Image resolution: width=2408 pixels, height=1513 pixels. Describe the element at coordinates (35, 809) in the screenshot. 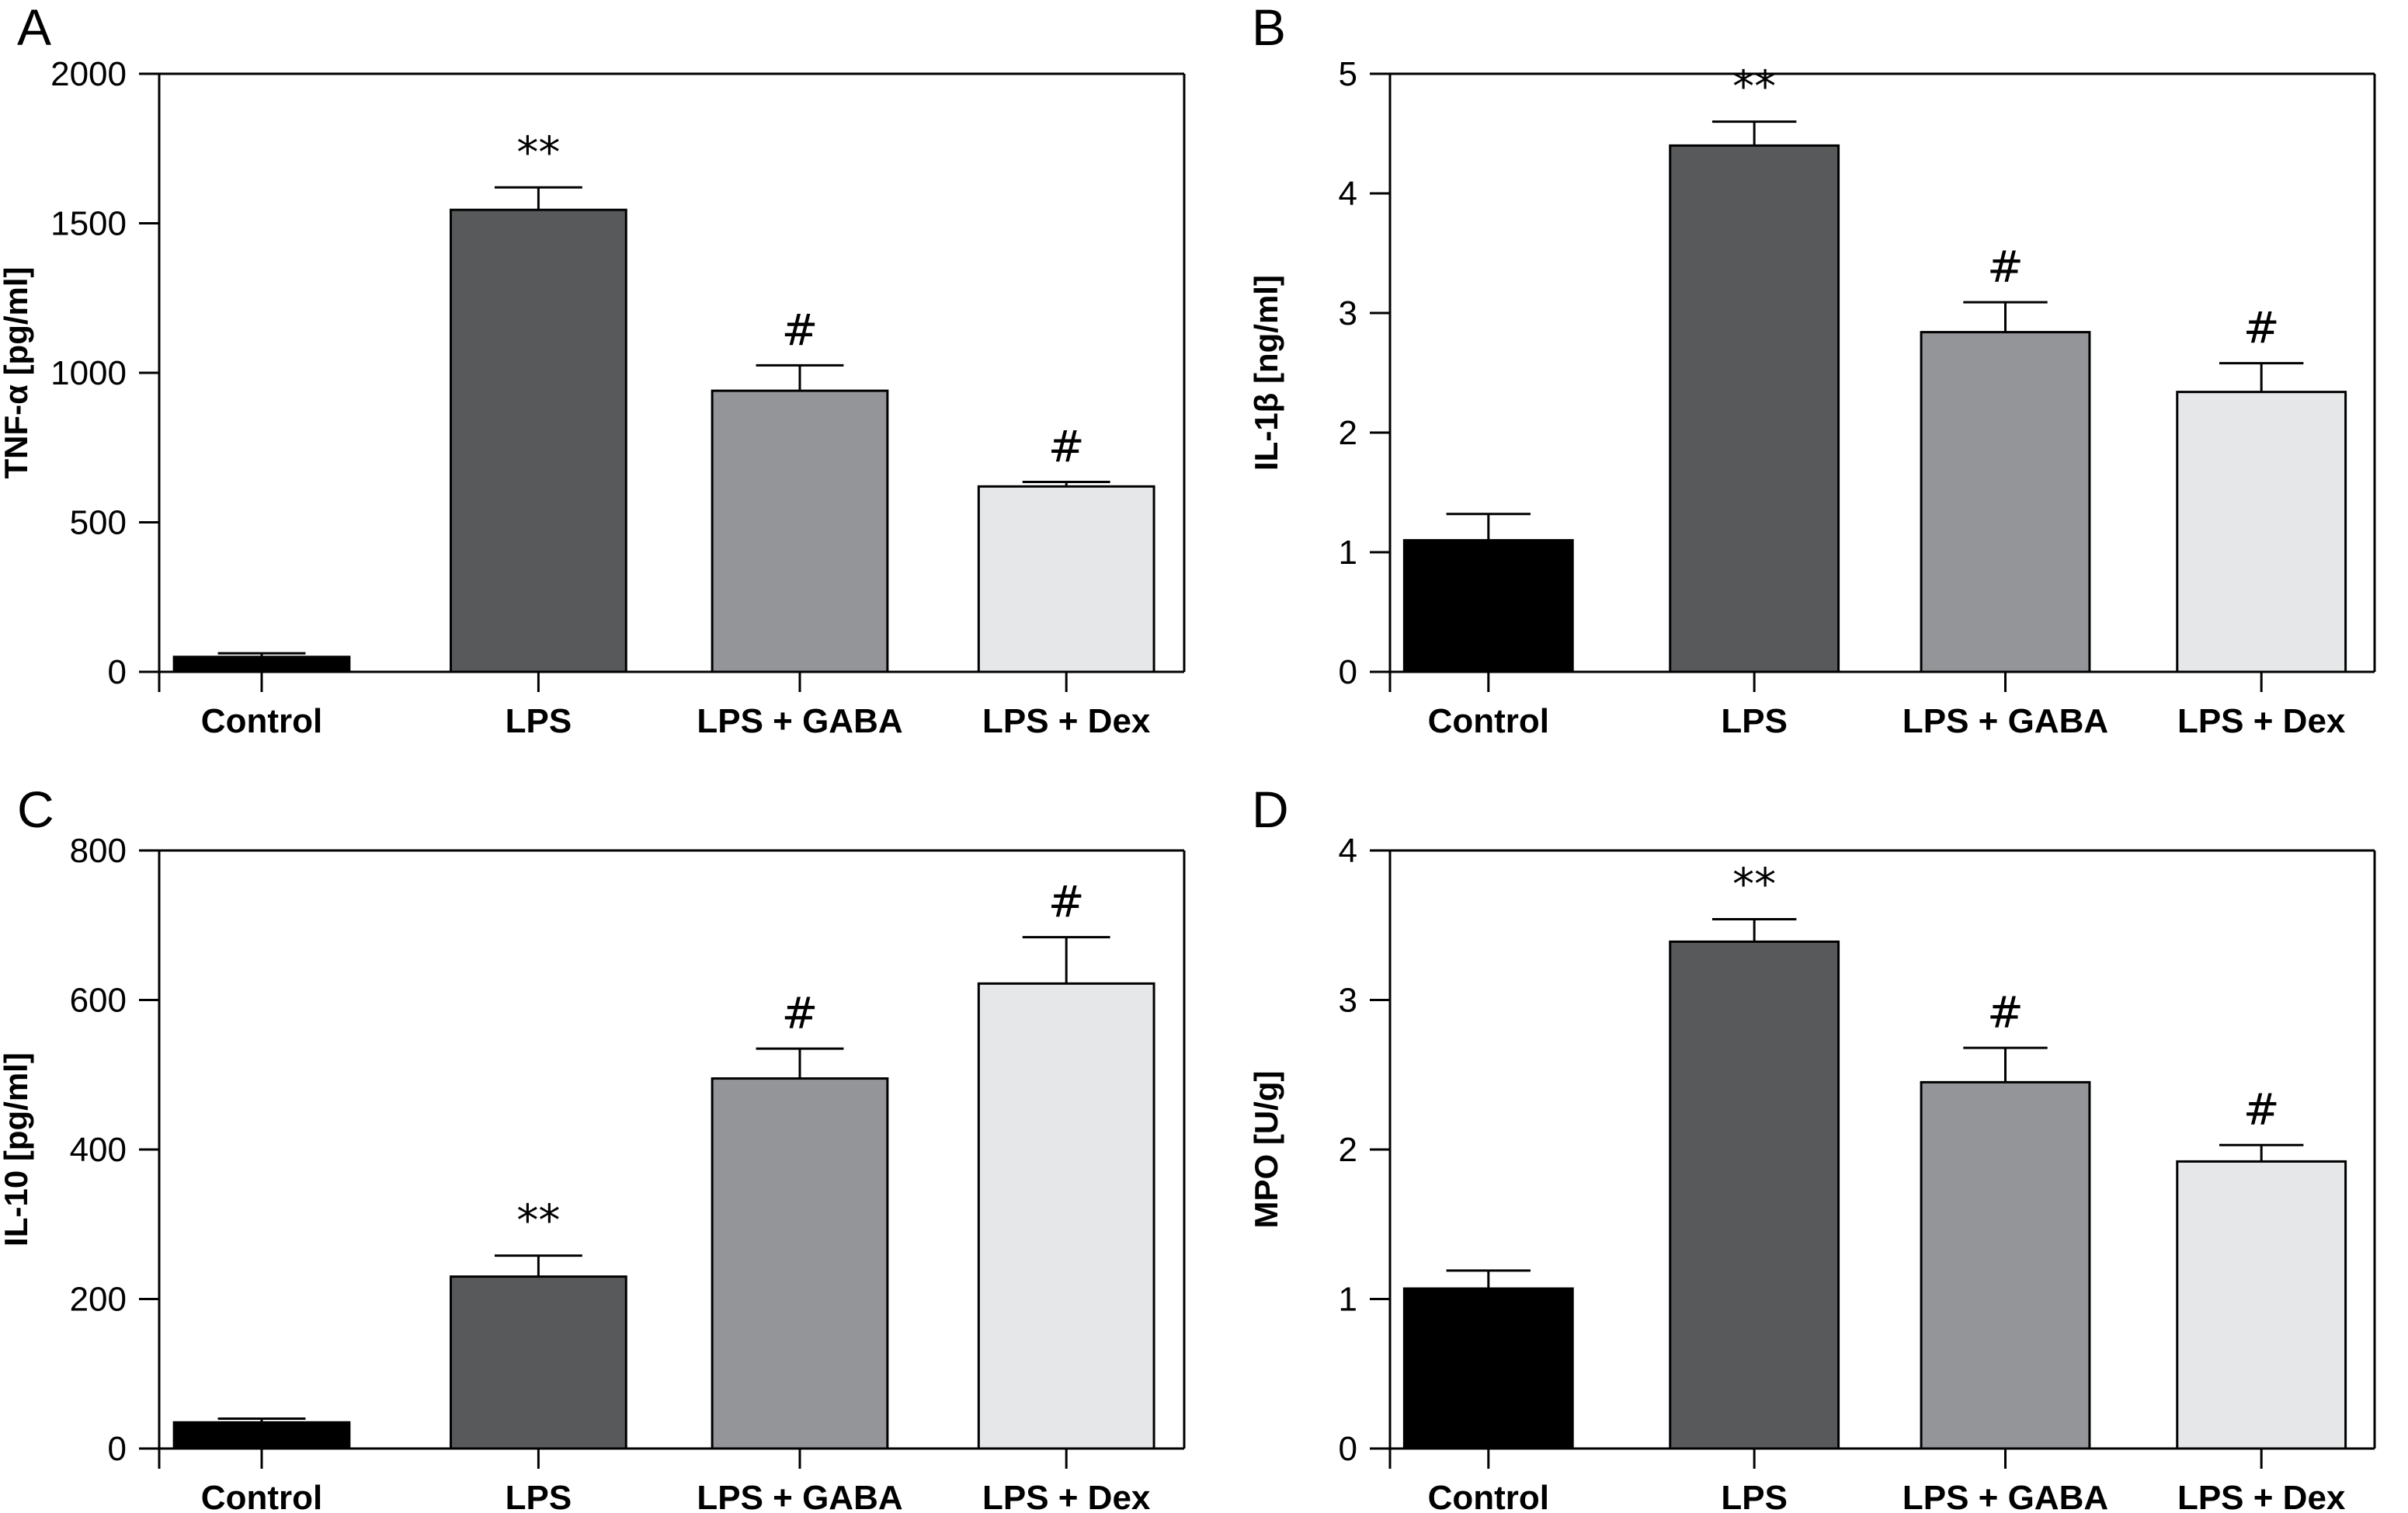

I see `panel-letter: C` at that location.